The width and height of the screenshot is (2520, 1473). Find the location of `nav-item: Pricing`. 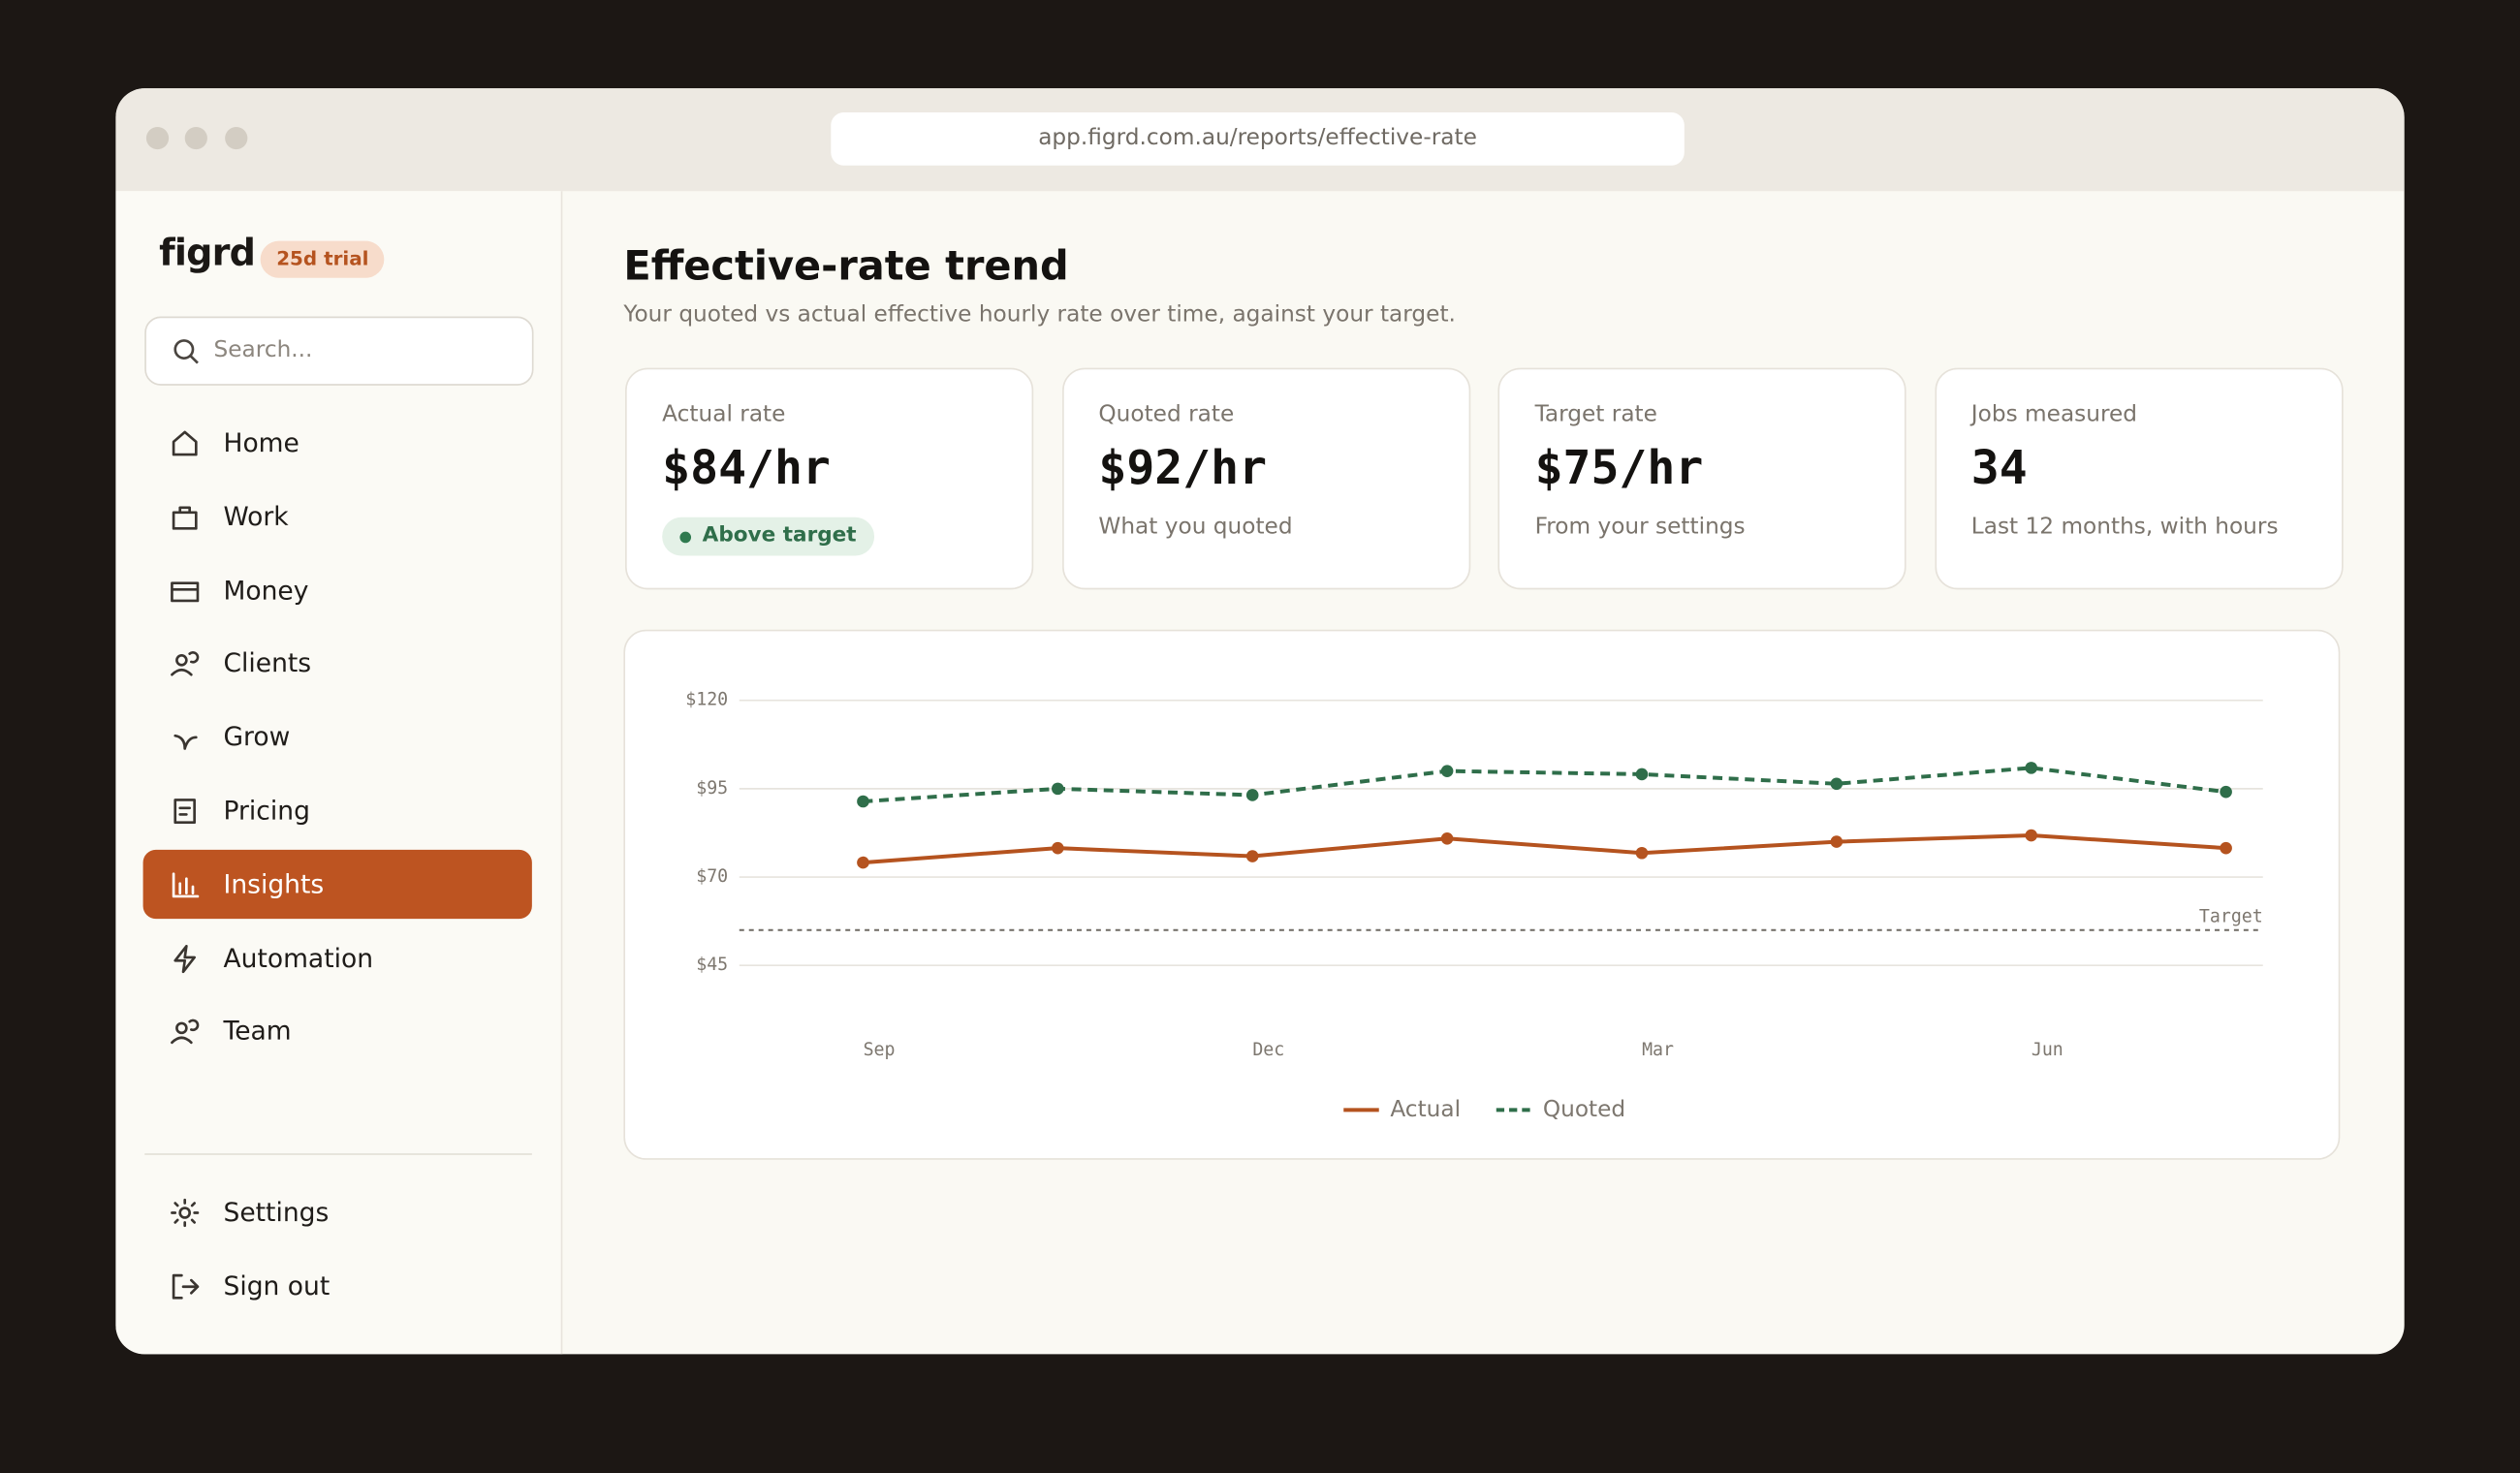

nav-item: Pricing is located at coordinates (338, 810).